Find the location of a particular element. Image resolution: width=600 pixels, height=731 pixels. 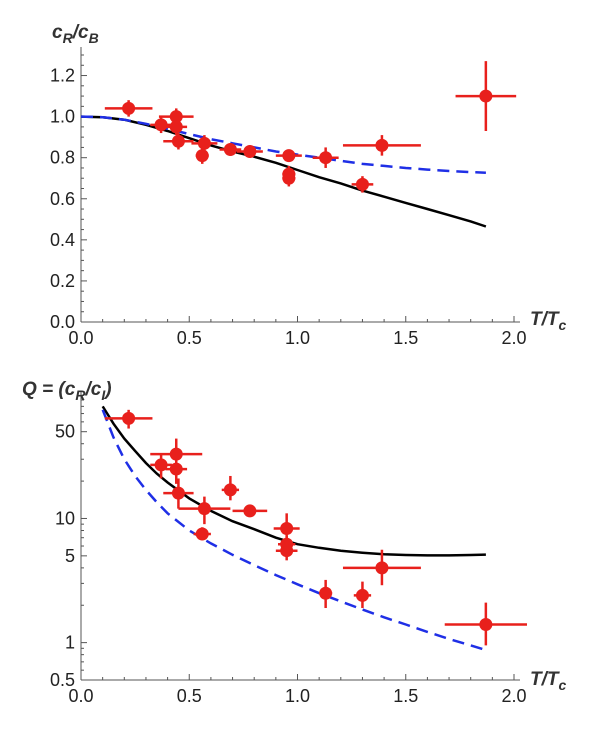

y-axis-label: Q = (cR/cI) is located at coordinates (67, 391).